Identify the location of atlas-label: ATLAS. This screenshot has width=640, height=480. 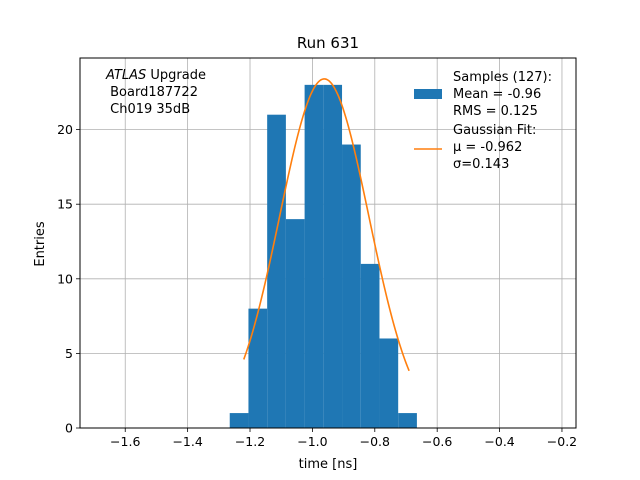
(125, 75).